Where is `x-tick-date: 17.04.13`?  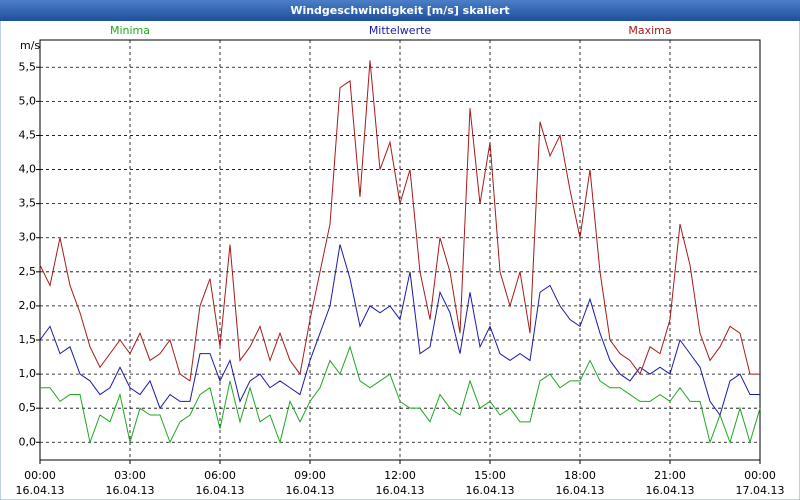
x-tick-date: 17.04.13 is located at coordinates (760, 490).